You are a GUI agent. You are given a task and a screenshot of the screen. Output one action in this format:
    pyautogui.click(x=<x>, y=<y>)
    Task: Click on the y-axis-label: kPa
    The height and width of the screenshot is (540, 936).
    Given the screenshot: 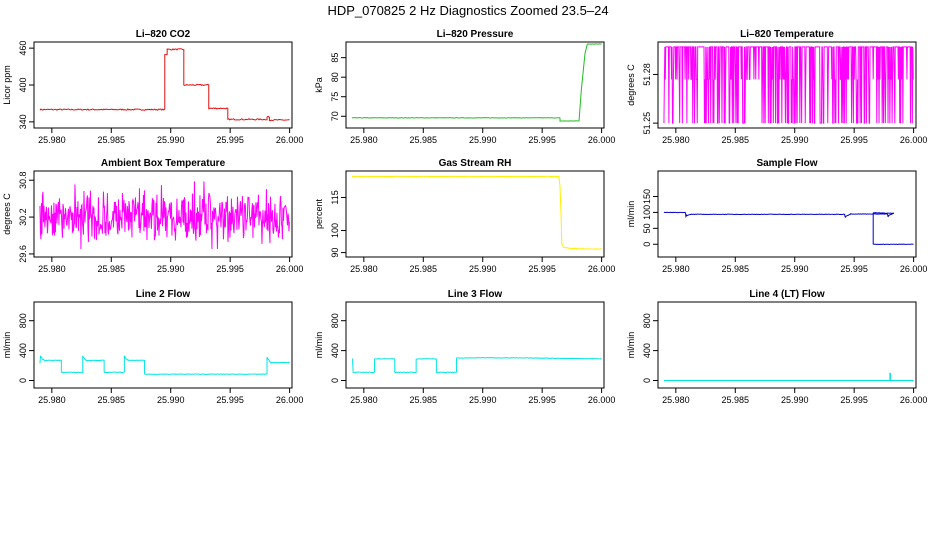 What is the action you would take?
    pyautogui.click(x=319, y=85)
    